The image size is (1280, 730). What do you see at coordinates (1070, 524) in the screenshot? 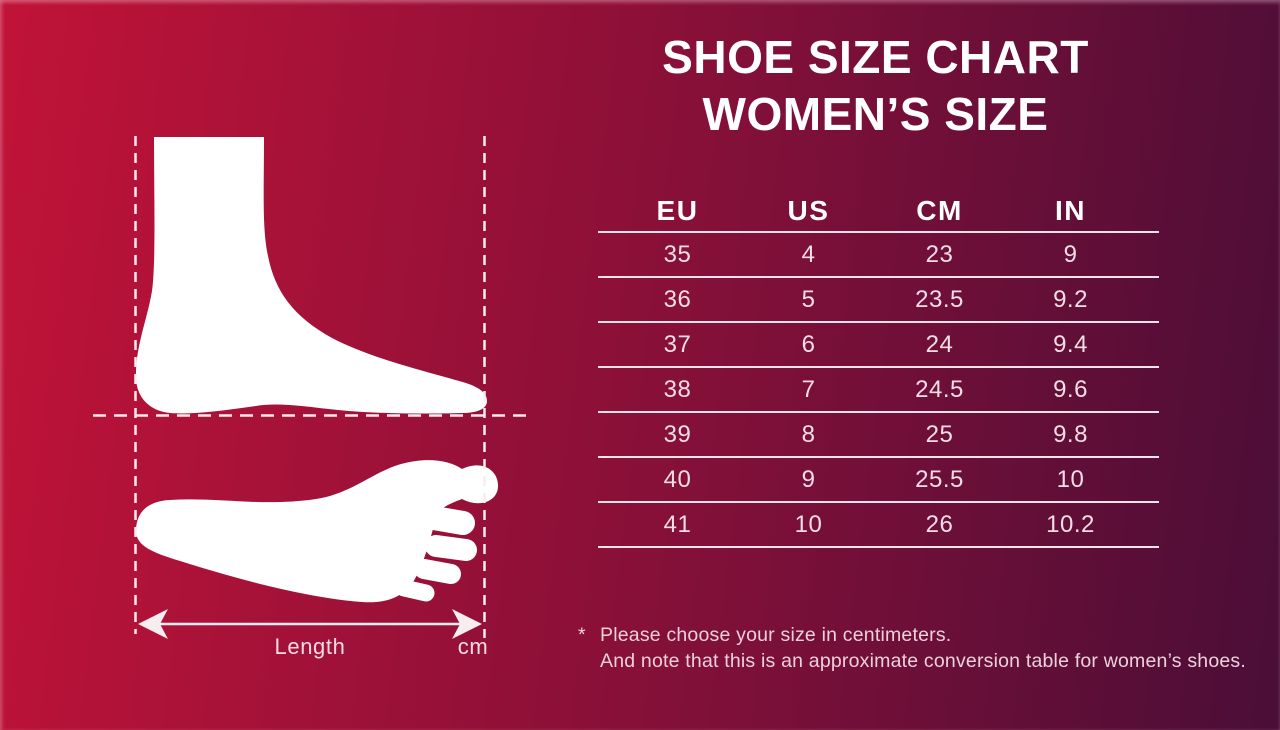
I see `table-cell: 10.2` at bounding box center [1070, 524].